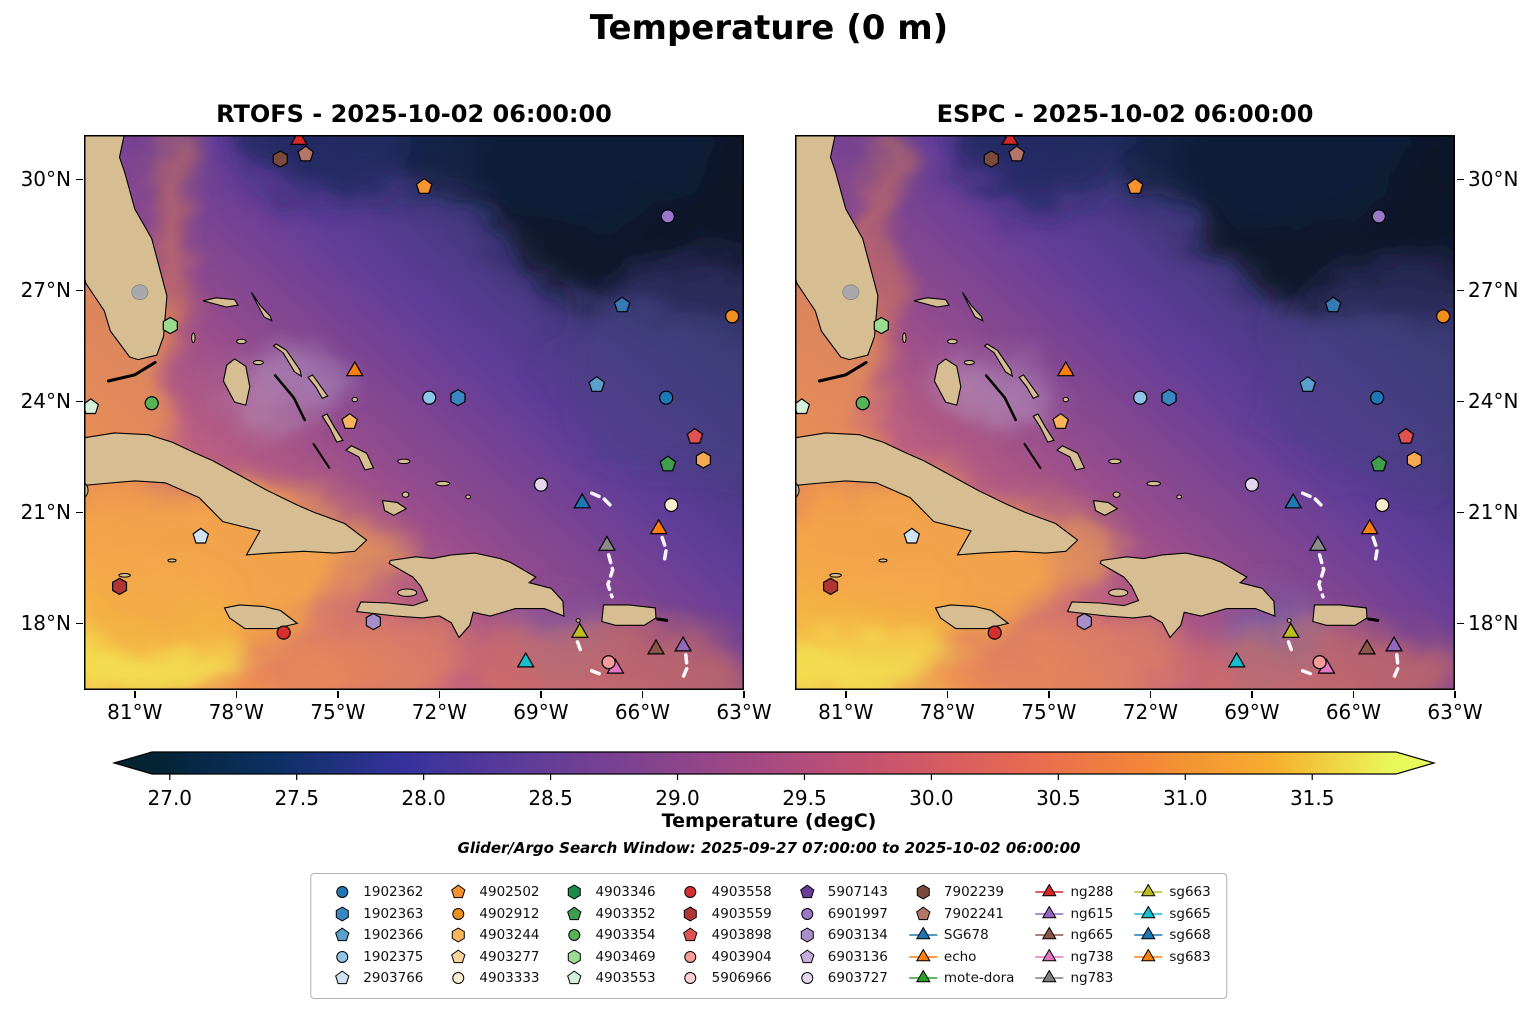 The width and height of the screenshot is (1538, 1014). I want to click on landmass-ragged-chain, so click(1032, 455).